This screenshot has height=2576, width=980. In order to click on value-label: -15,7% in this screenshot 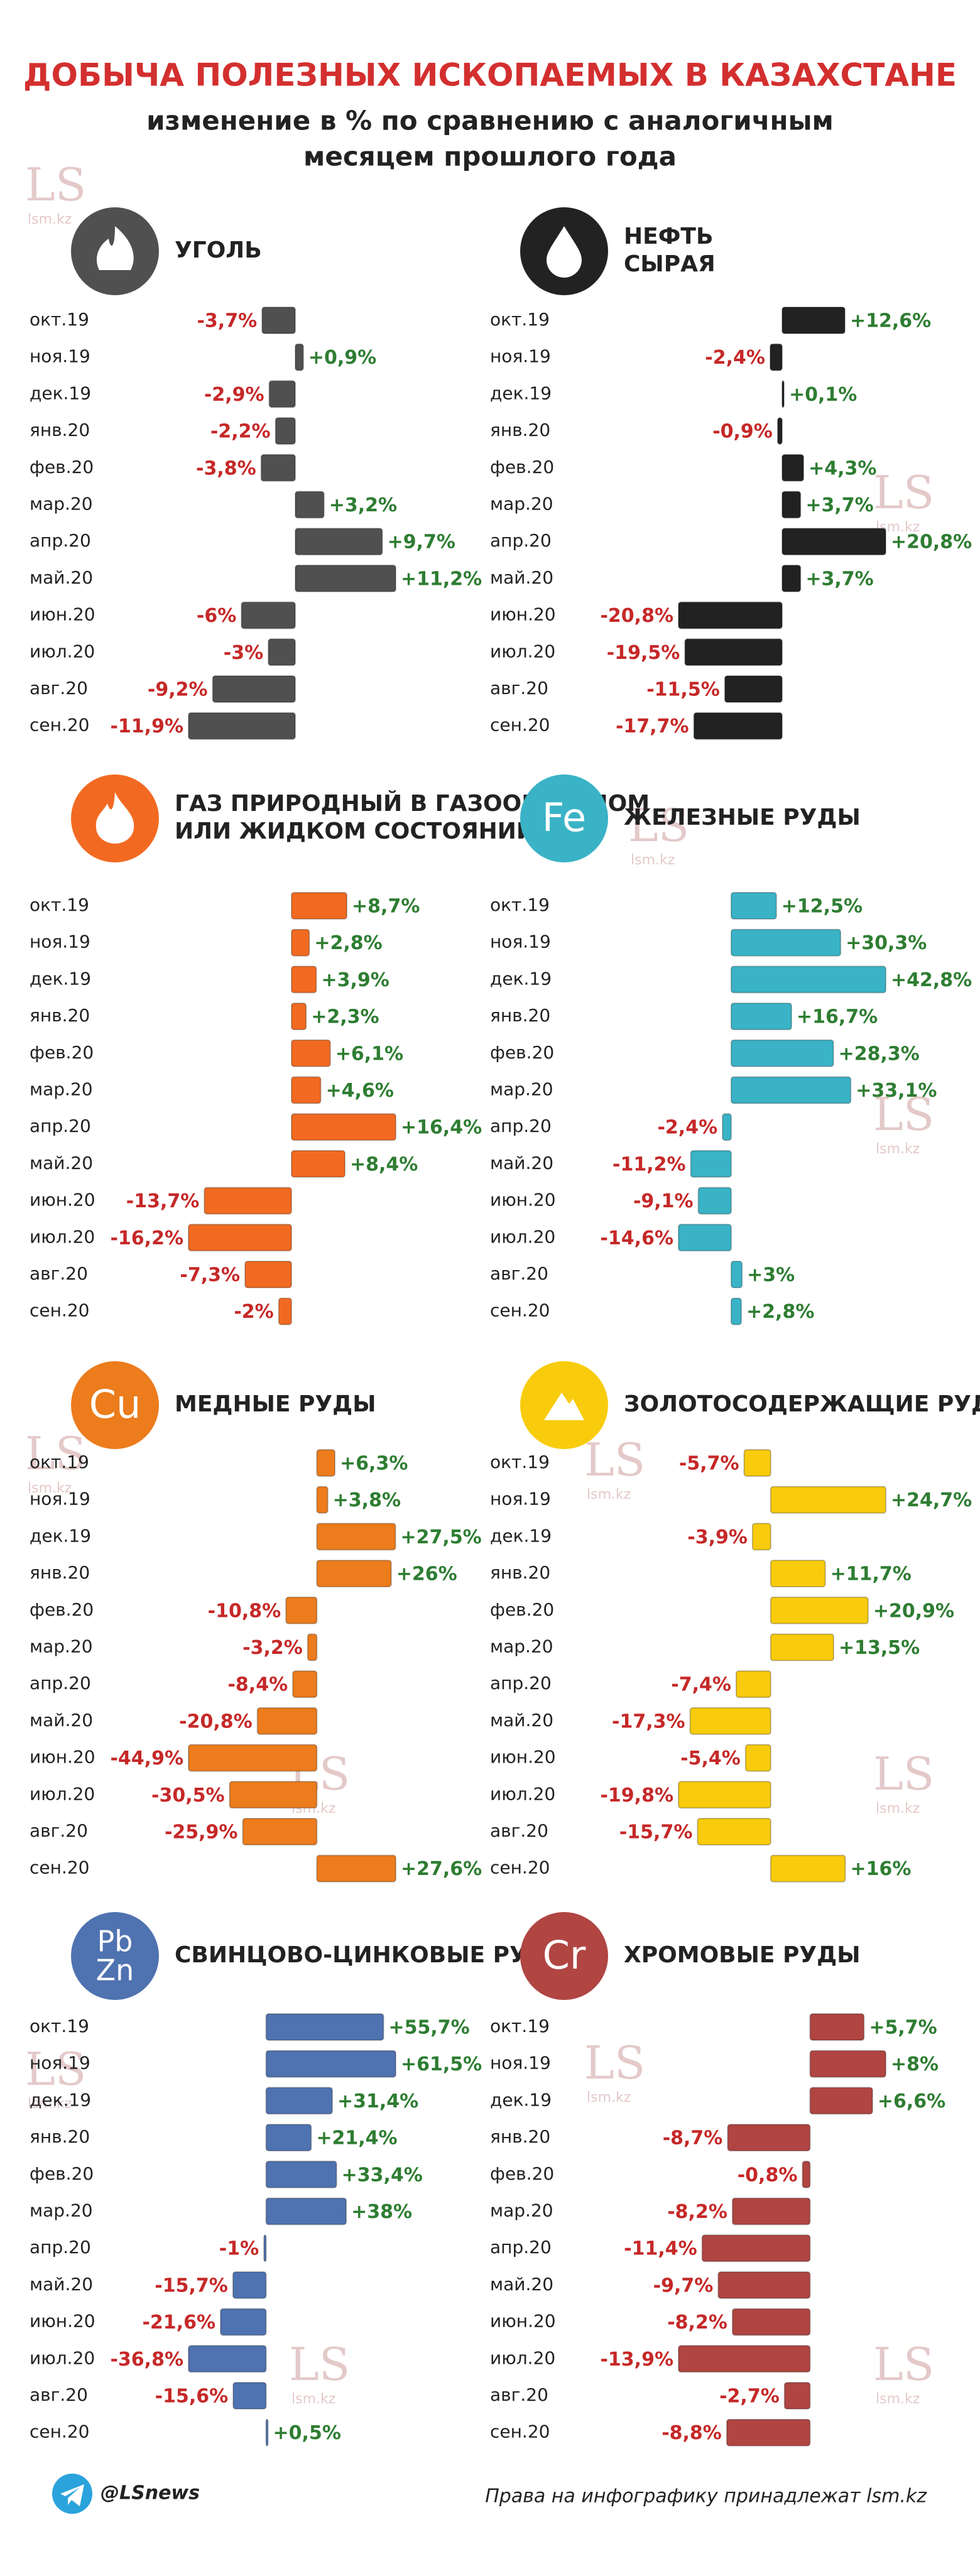, I will do `click(191, 2285)`.